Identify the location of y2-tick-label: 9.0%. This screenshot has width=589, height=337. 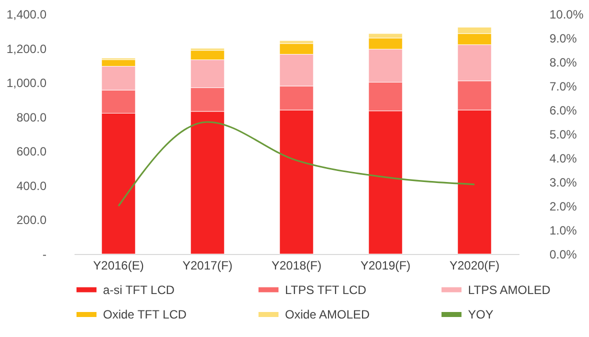
(564, 39).